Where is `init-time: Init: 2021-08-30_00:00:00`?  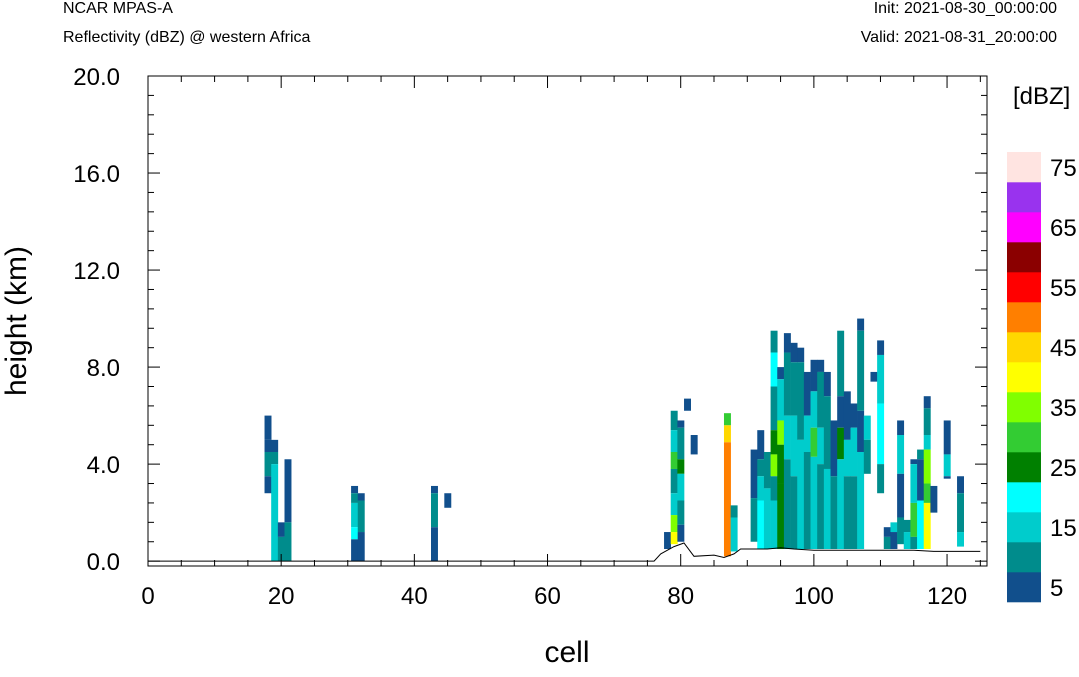
init-time: Init: 2021-08-30_00:00:00 is located at coordinates (965, 8).